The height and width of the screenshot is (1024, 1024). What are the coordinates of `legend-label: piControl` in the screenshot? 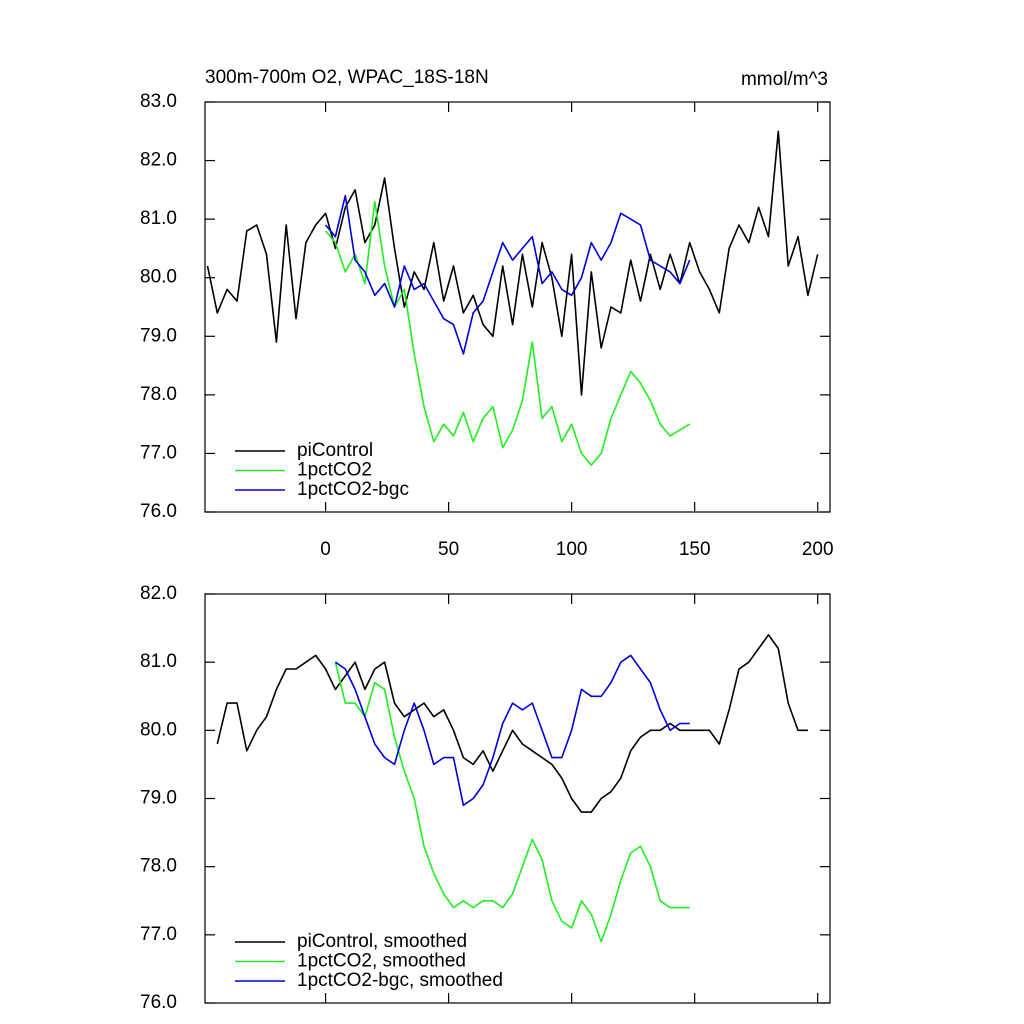 It's located at (335, 450).